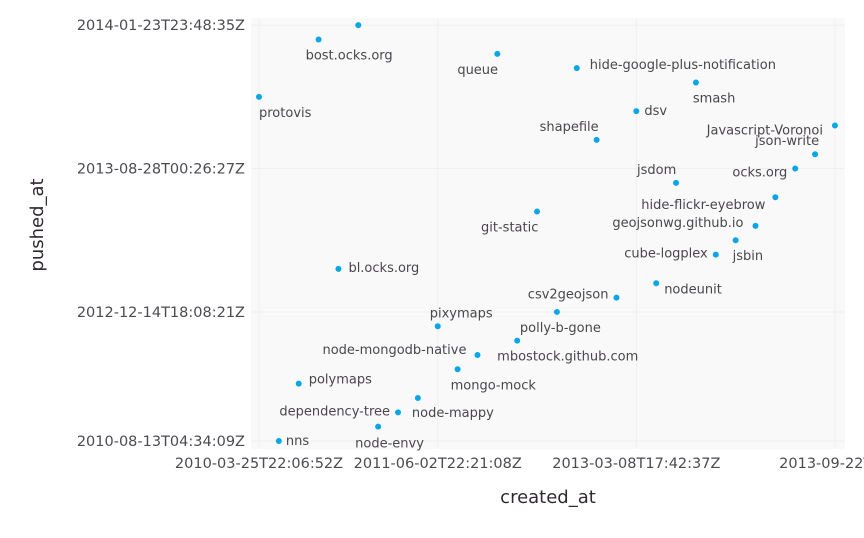 The width and height of the screenshot is (864, 538). I want to click on point-label: polly-b-gone, so click(560, 328).